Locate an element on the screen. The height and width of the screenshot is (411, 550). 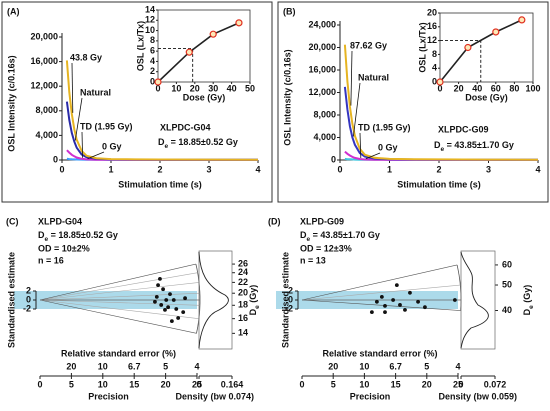
inset-x-tick-label: 50 is located at coordinates (250, 88).